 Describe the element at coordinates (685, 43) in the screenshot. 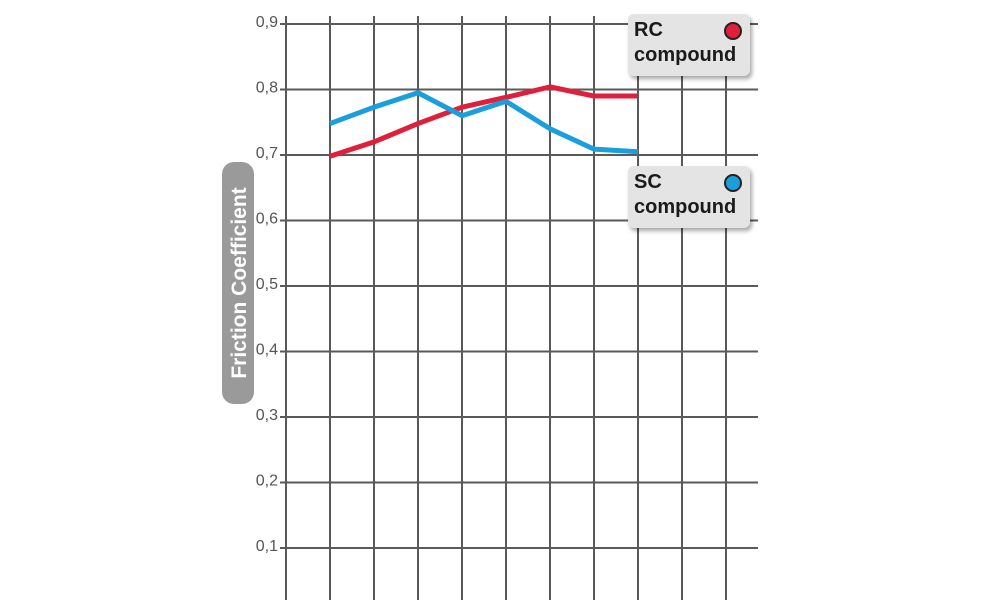

I see `legend-rc-label: RC compound` at that location.